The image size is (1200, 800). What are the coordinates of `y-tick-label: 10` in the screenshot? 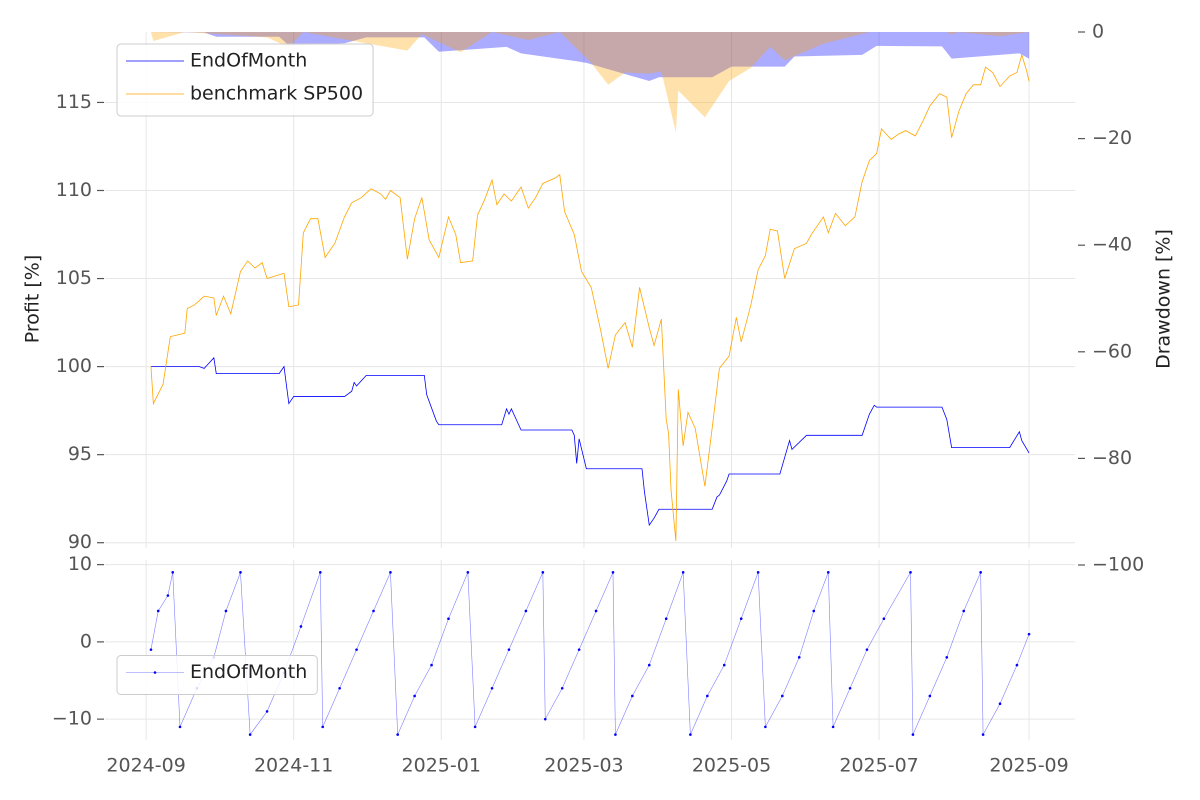 It's located at (80, 564).